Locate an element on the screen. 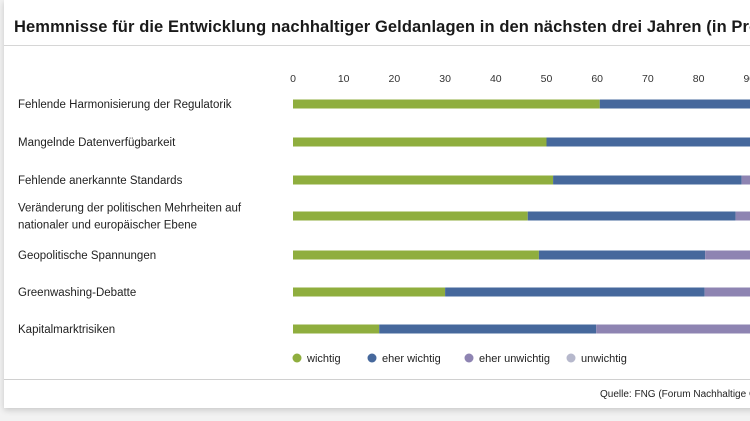  x-tick-label: 60 is located at coordinates (597, 79).